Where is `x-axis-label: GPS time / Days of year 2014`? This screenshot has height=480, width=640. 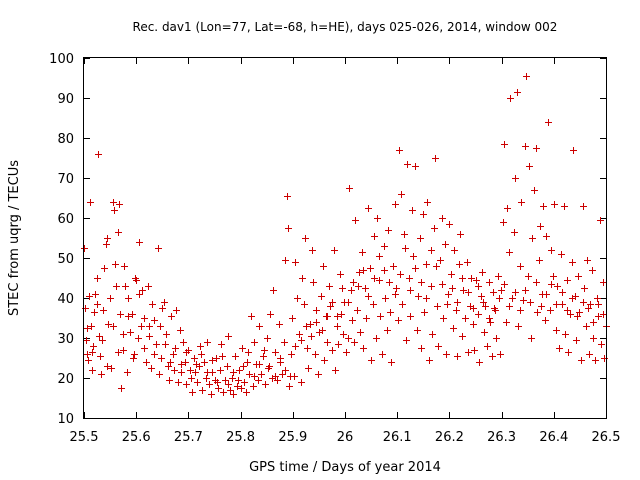 x-axis-label: GPS time / Days of year 2014 is located at coordinates (345, 467).